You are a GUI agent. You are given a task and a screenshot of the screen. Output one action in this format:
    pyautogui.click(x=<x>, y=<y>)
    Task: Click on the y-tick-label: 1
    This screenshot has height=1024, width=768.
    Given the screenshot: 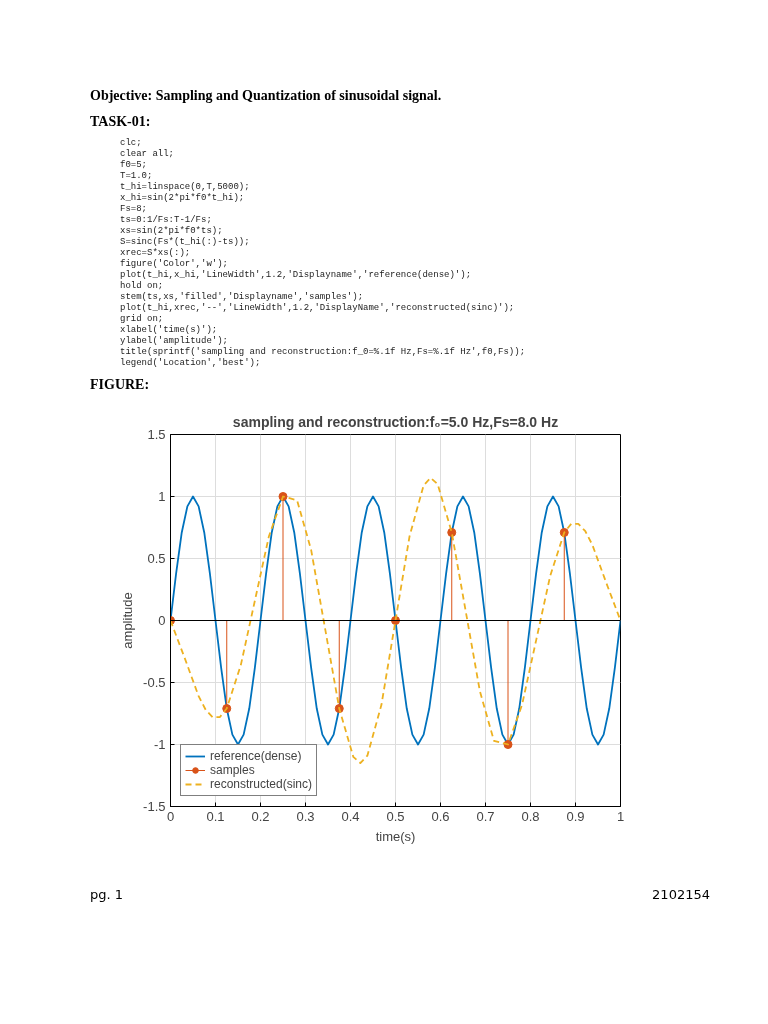 What is the action you would take?
    pyautogui.click(x=162, y=496)
    